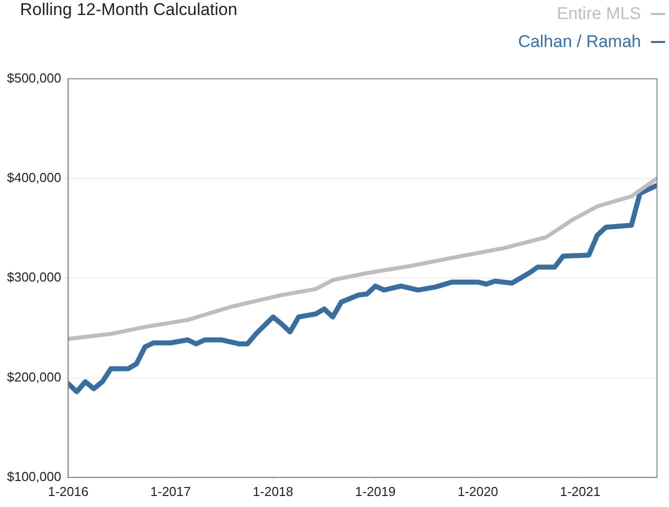 The height and width of the screenshot is (507, 669). What do you see at coordinates (375, 491) in the screenshot?
I see `x-tick-label: 1-2019` at bounding box center [375, 491].